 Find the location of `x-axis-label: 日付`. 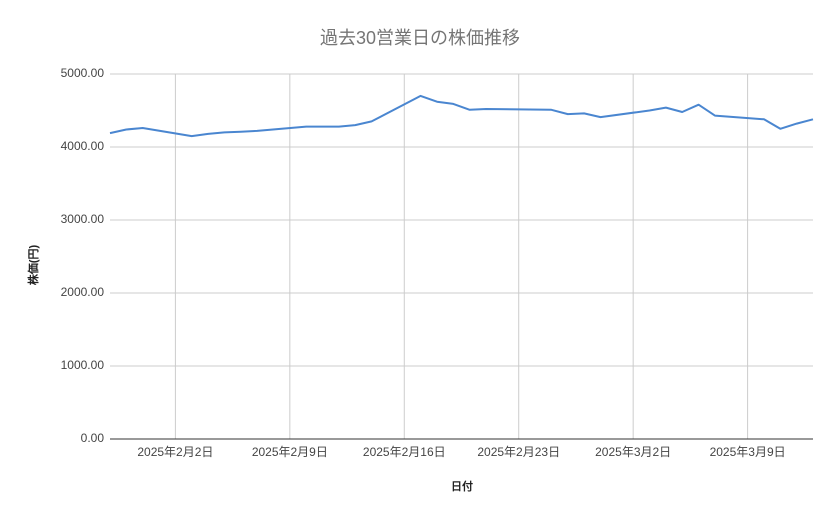

x-axis-label: 日付 is located at coordinates (462, 486).